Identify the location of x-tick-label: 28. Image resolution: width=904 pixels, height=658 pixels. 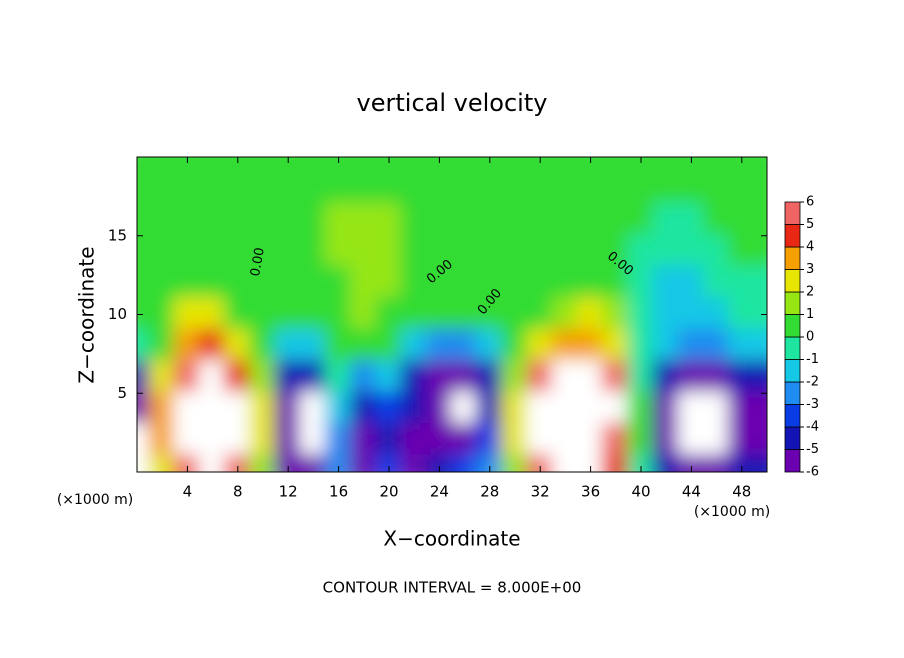
(489, 492).